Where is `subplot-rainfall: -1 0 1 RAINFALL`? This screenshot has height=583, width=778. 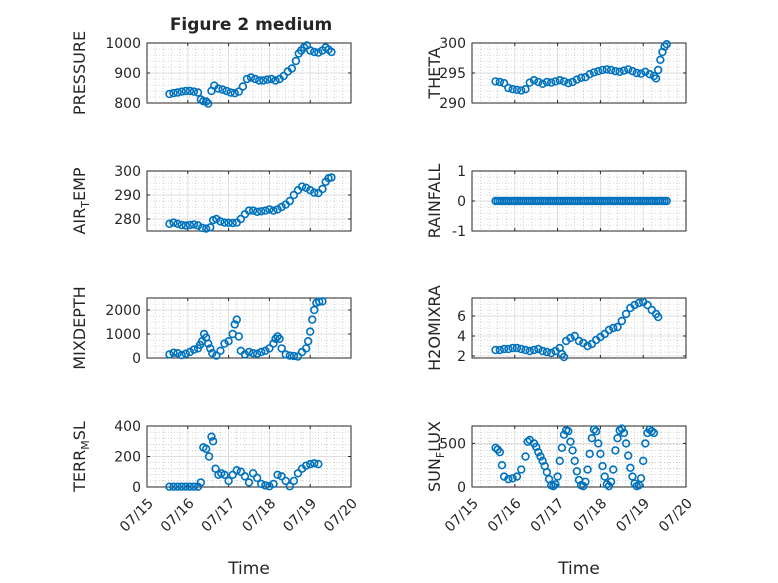 subplot-rainfall: -1 0 1 RAINFALL is located at coordinates (556, 202).